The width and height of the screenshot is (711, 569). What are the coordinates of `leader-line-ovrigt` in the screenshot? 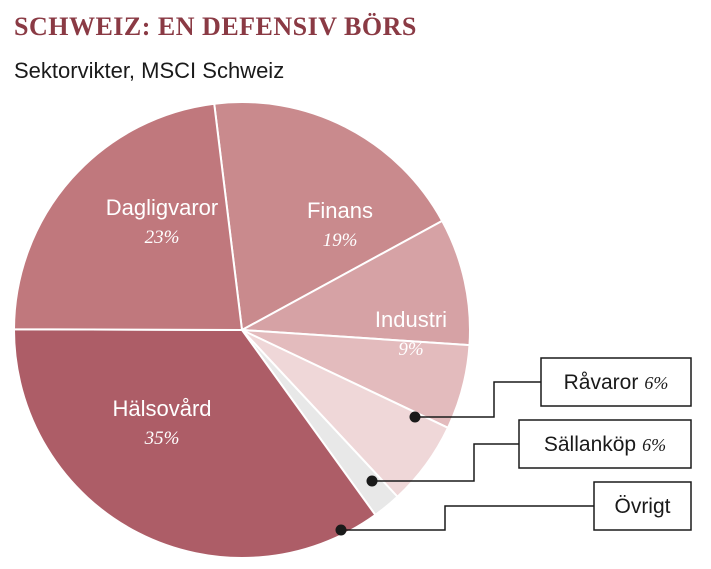 It's located at (467, 518).